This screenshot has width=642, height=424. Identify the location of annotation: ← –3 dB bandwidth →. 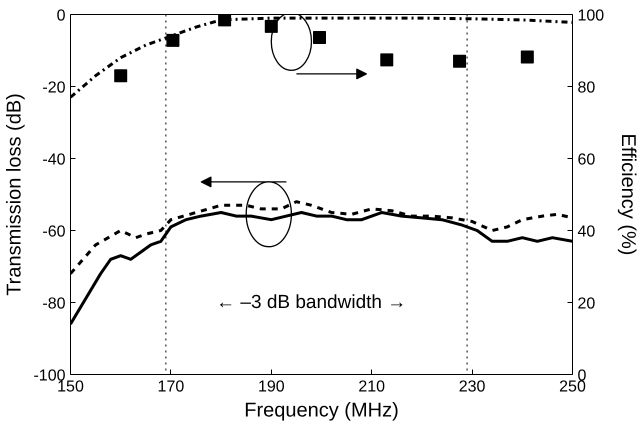
(311, 302).